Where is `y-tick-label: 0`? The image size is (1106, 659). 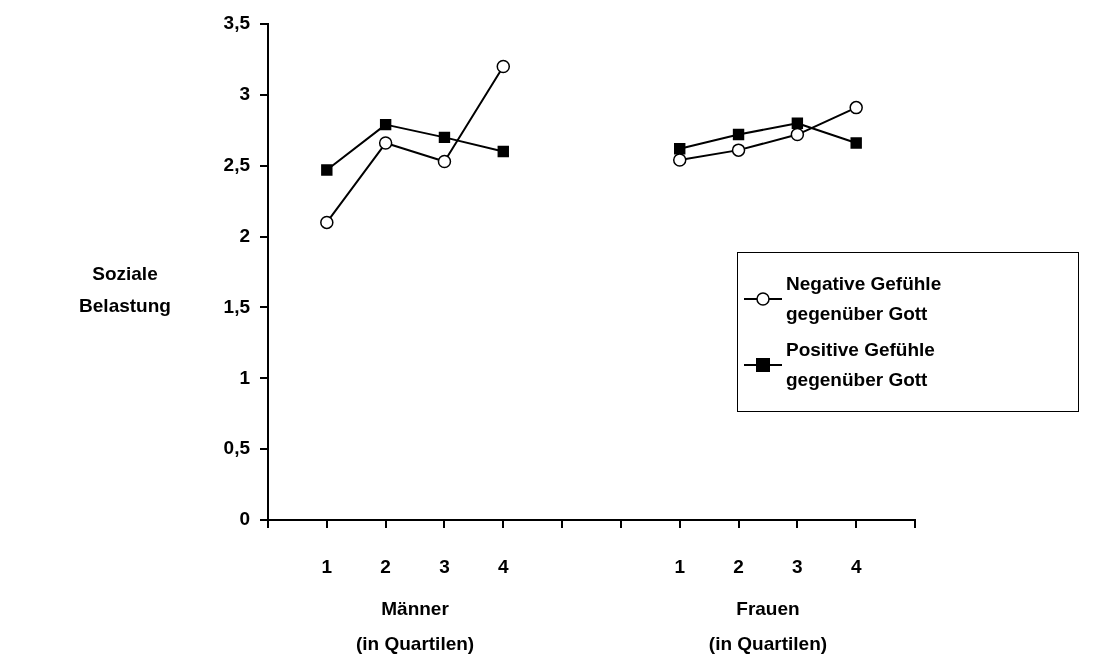 y-tick-label: 0 is located at coordinates (244, 519).